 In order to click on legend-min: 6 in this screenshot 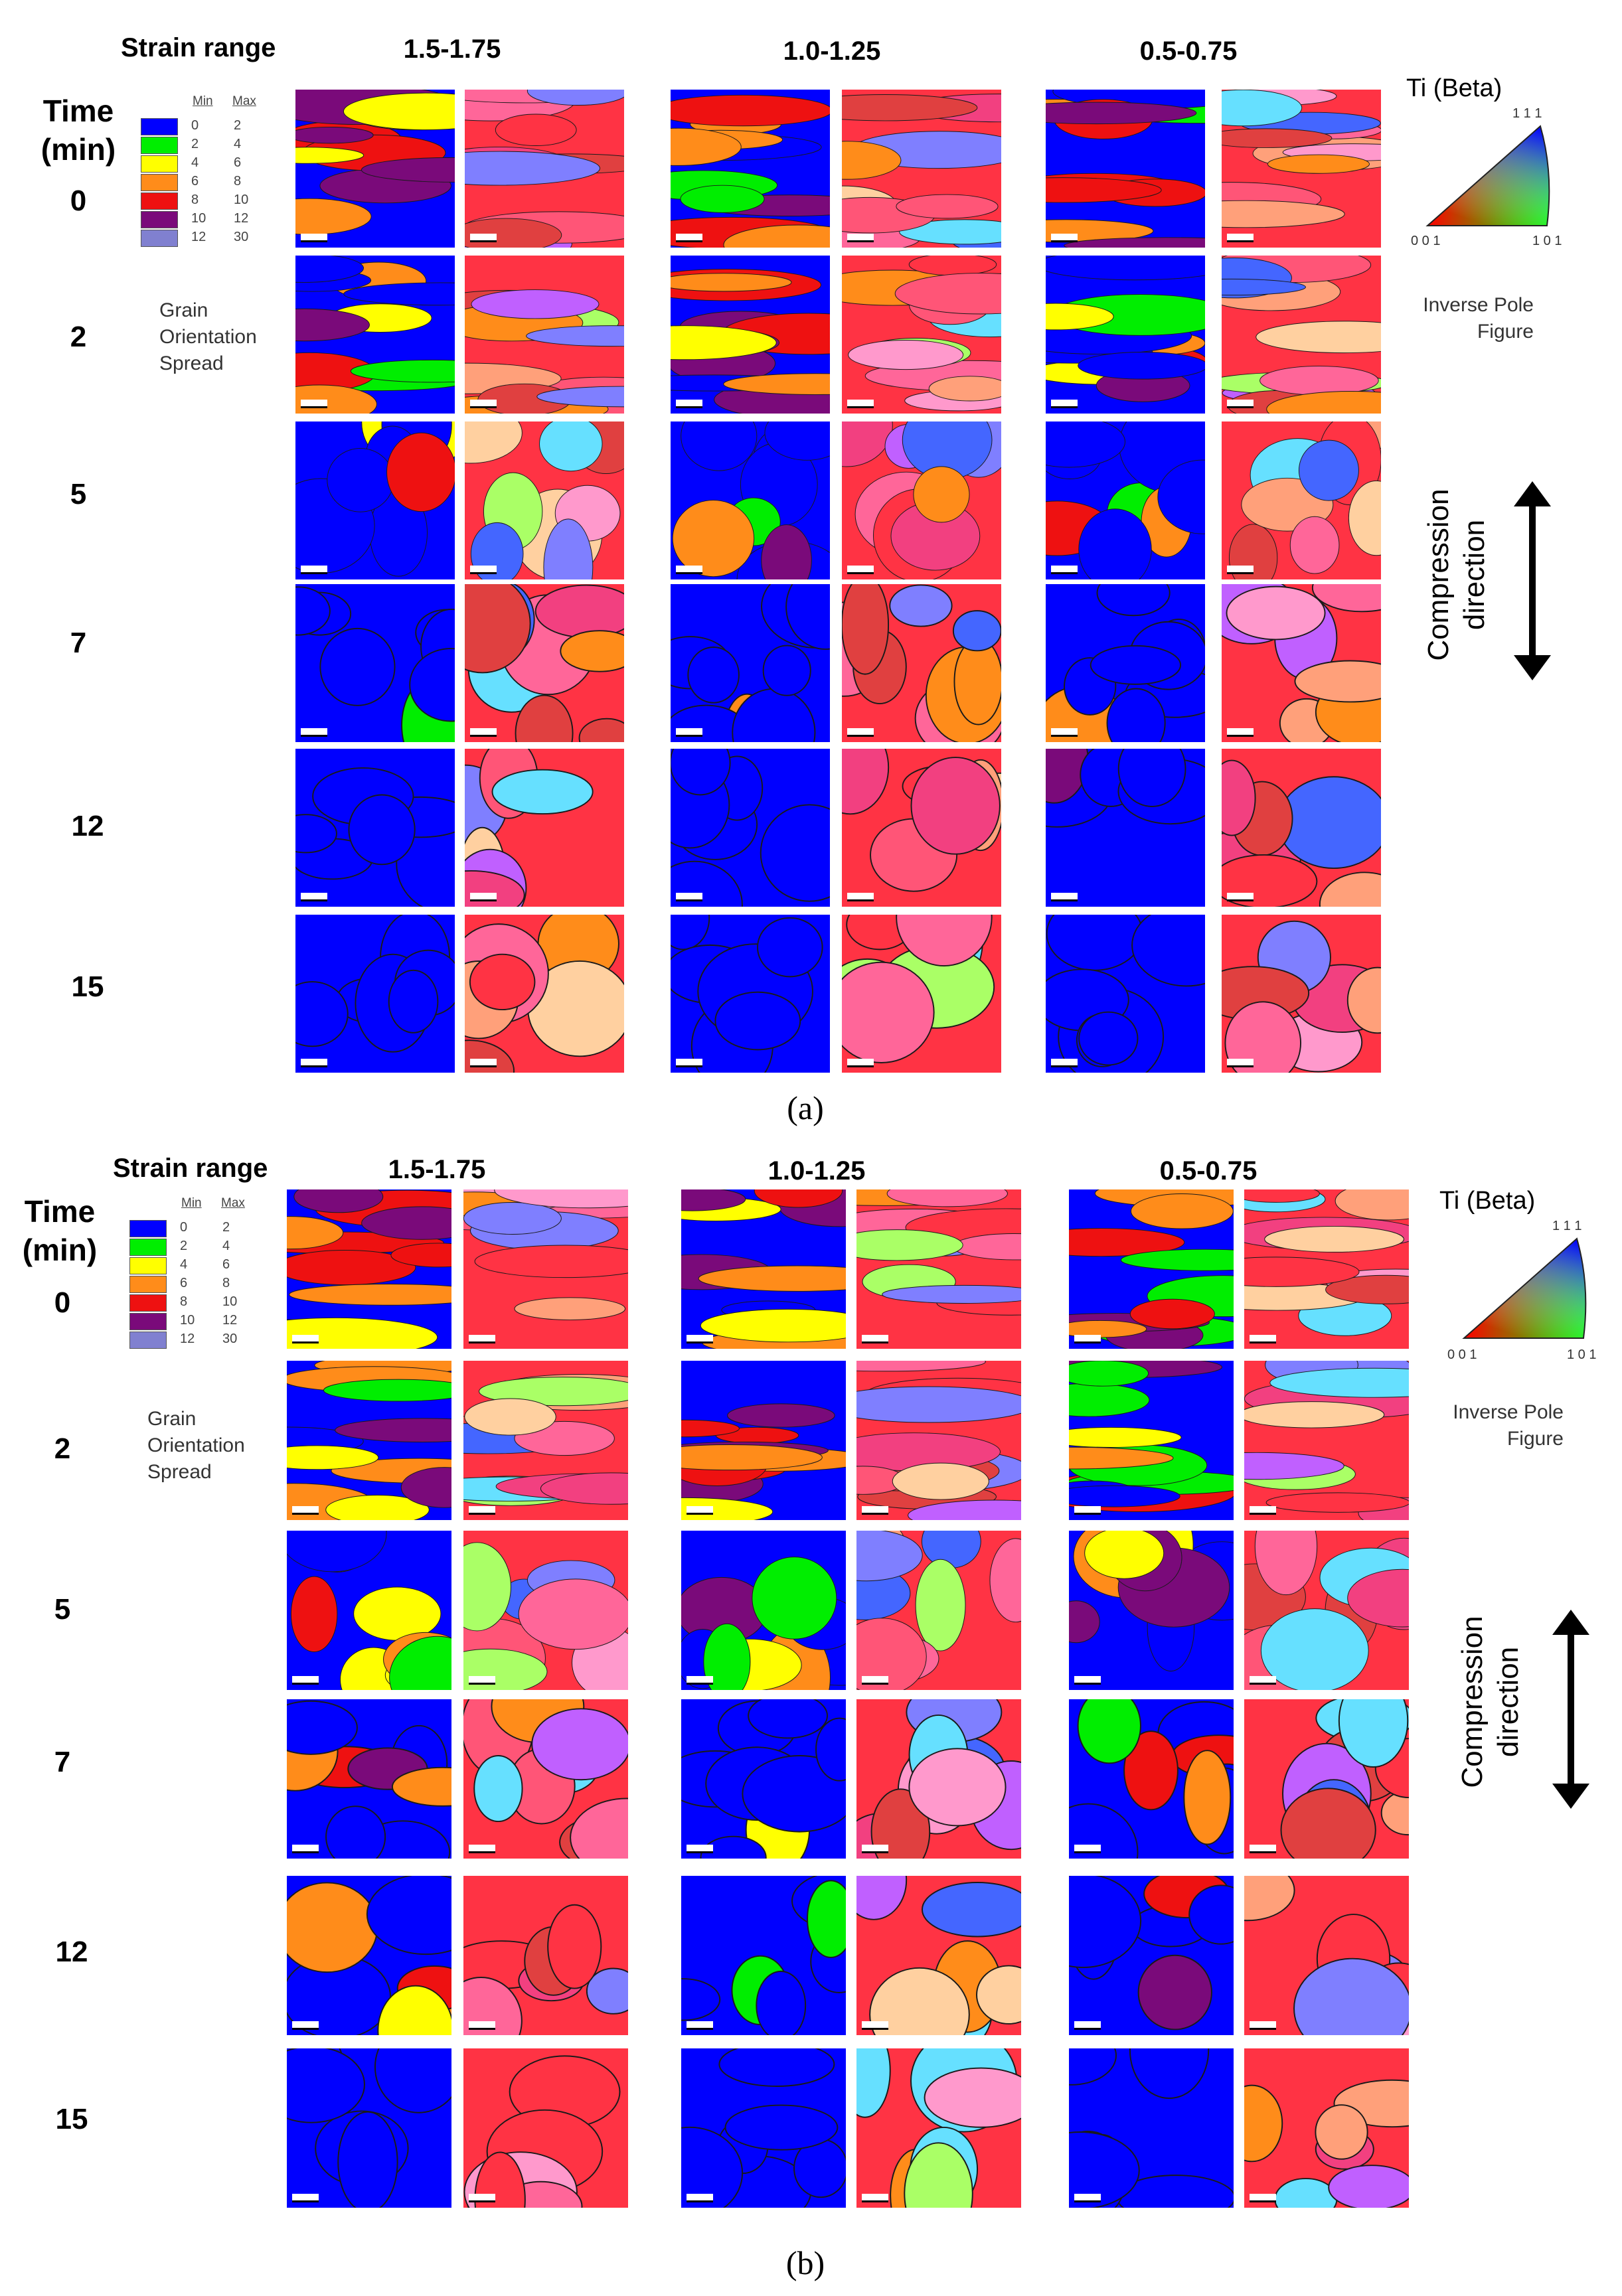, I will do `click(184, 1283)`.